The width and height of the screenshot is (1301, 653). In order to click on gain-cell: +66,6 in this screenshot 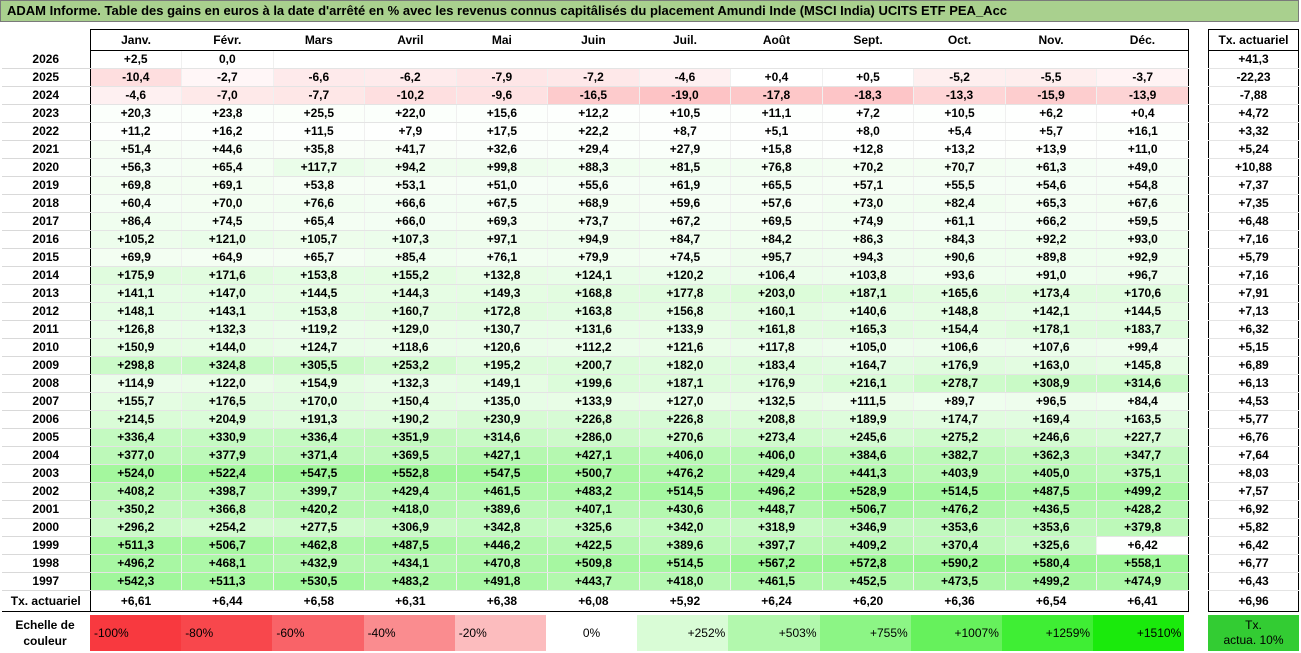, I will do `click(410, 203)`.